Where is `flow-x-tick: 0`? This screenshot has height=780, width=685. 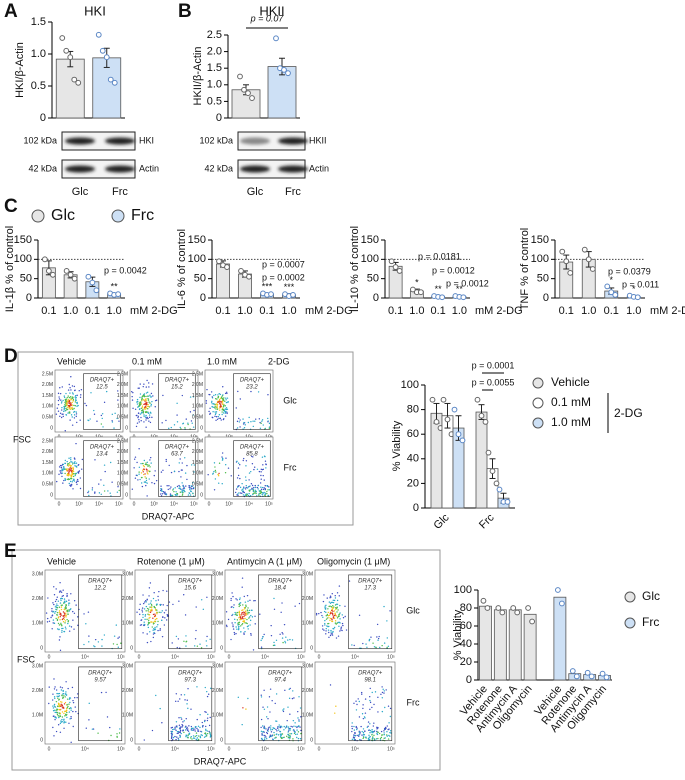
flow-x-tick: 0 is located at coordinates (49, 749).